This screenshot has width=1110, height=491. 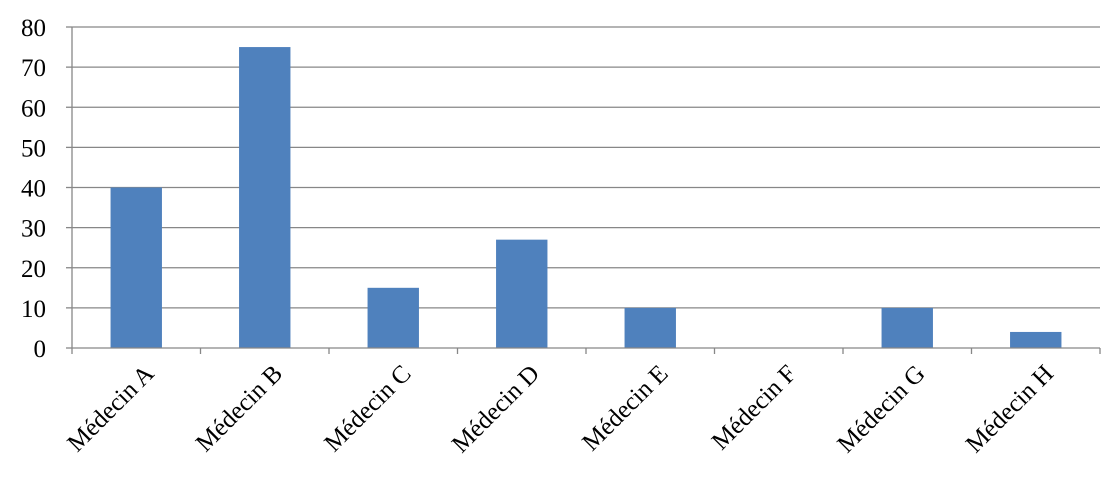 I want to click on y-tick-label: 20, so click(x=33, y=269).